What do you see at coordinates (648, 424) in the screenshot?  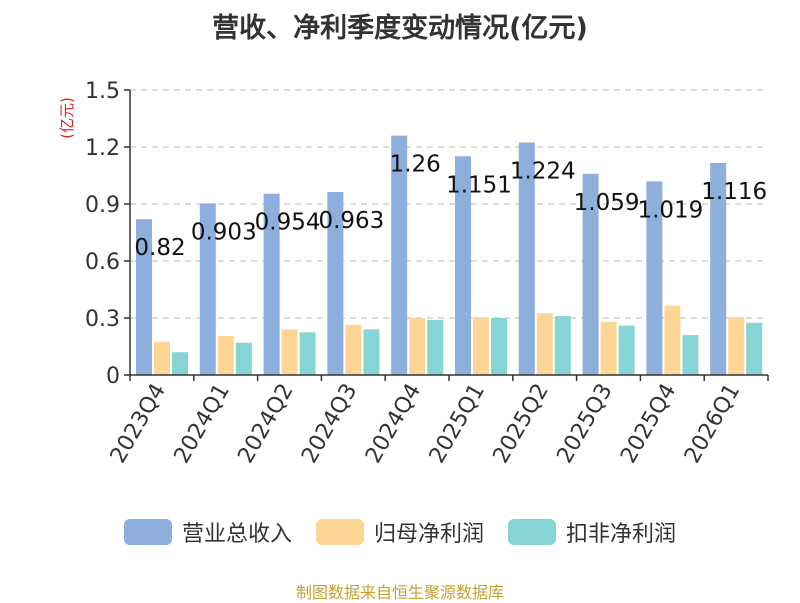 I see `x-tick-label: 2025Q4` at bounding box center [648, 424].